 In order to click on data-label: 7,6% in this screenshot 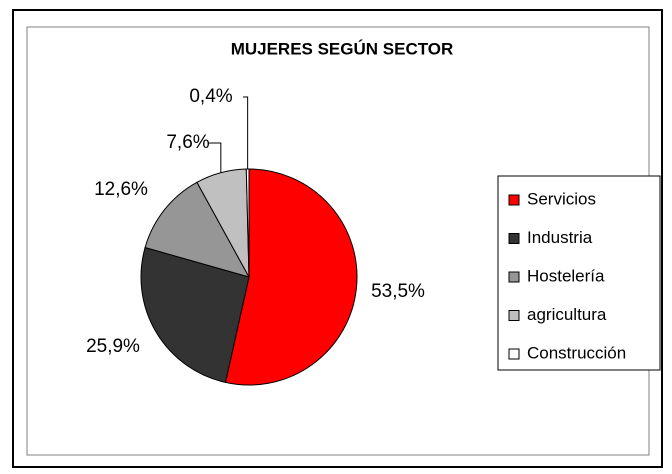, I will do `click(187, 142)`.